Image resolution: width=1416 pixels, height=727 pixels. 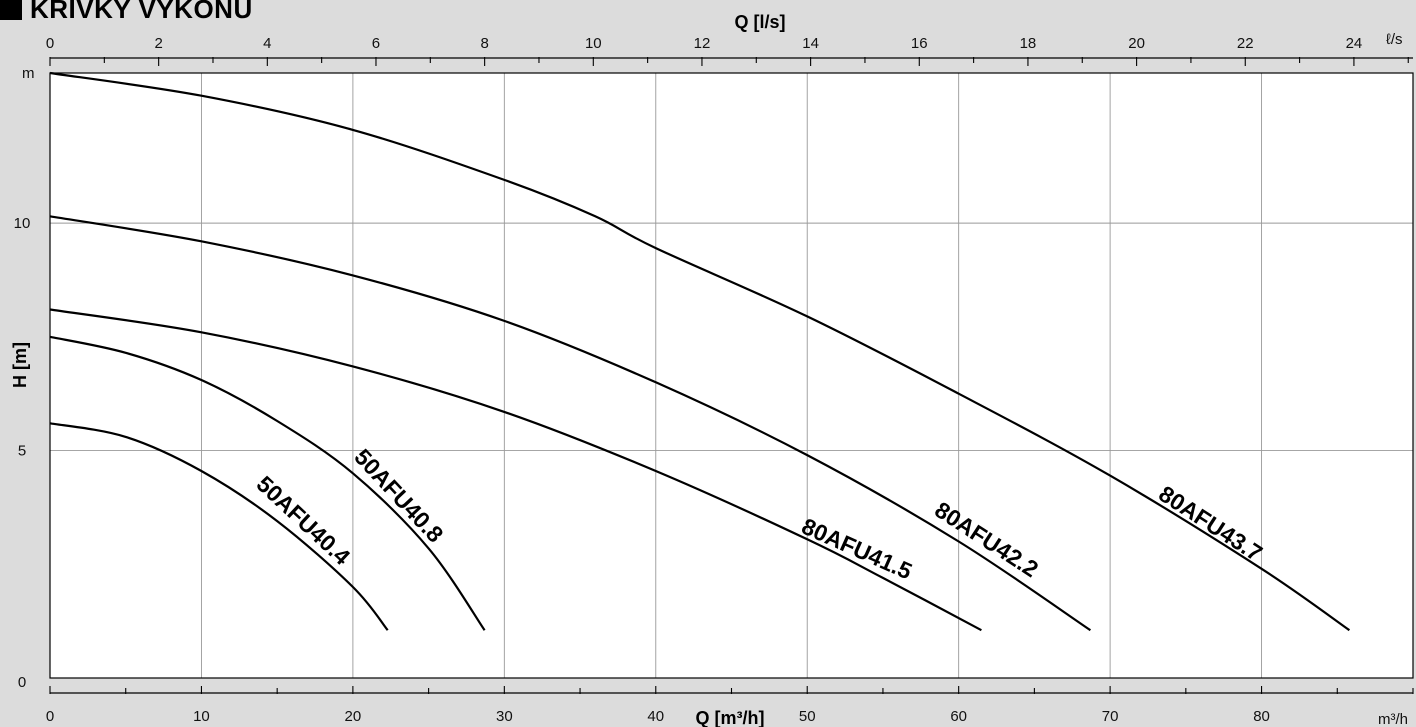 I want to click on y-axis-title: H [m], so click(x=20, y=365).